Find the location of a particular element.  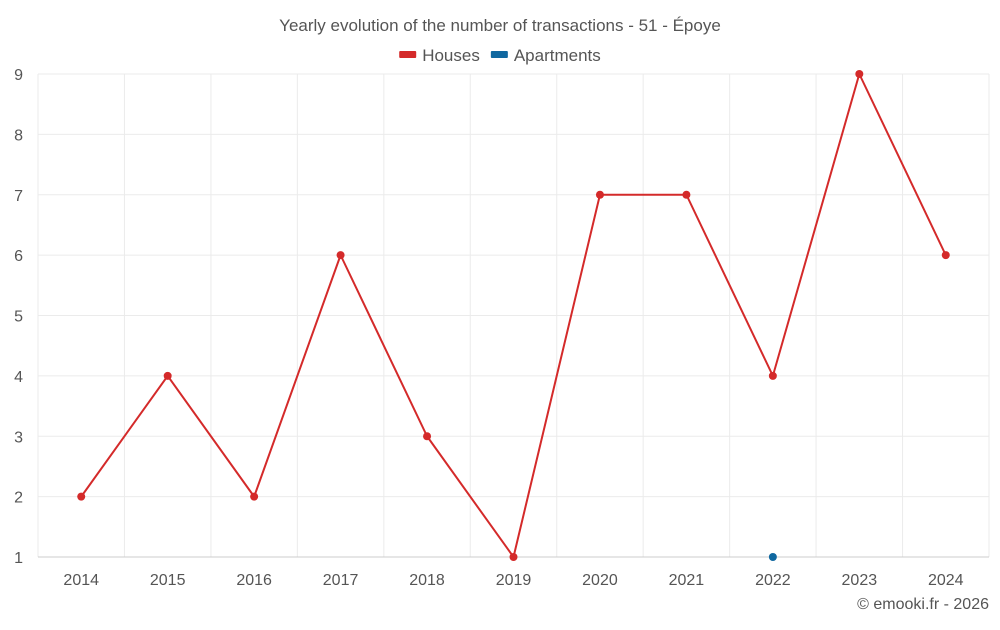

y-tick-label: 6 is located at coordinates (18, 256).